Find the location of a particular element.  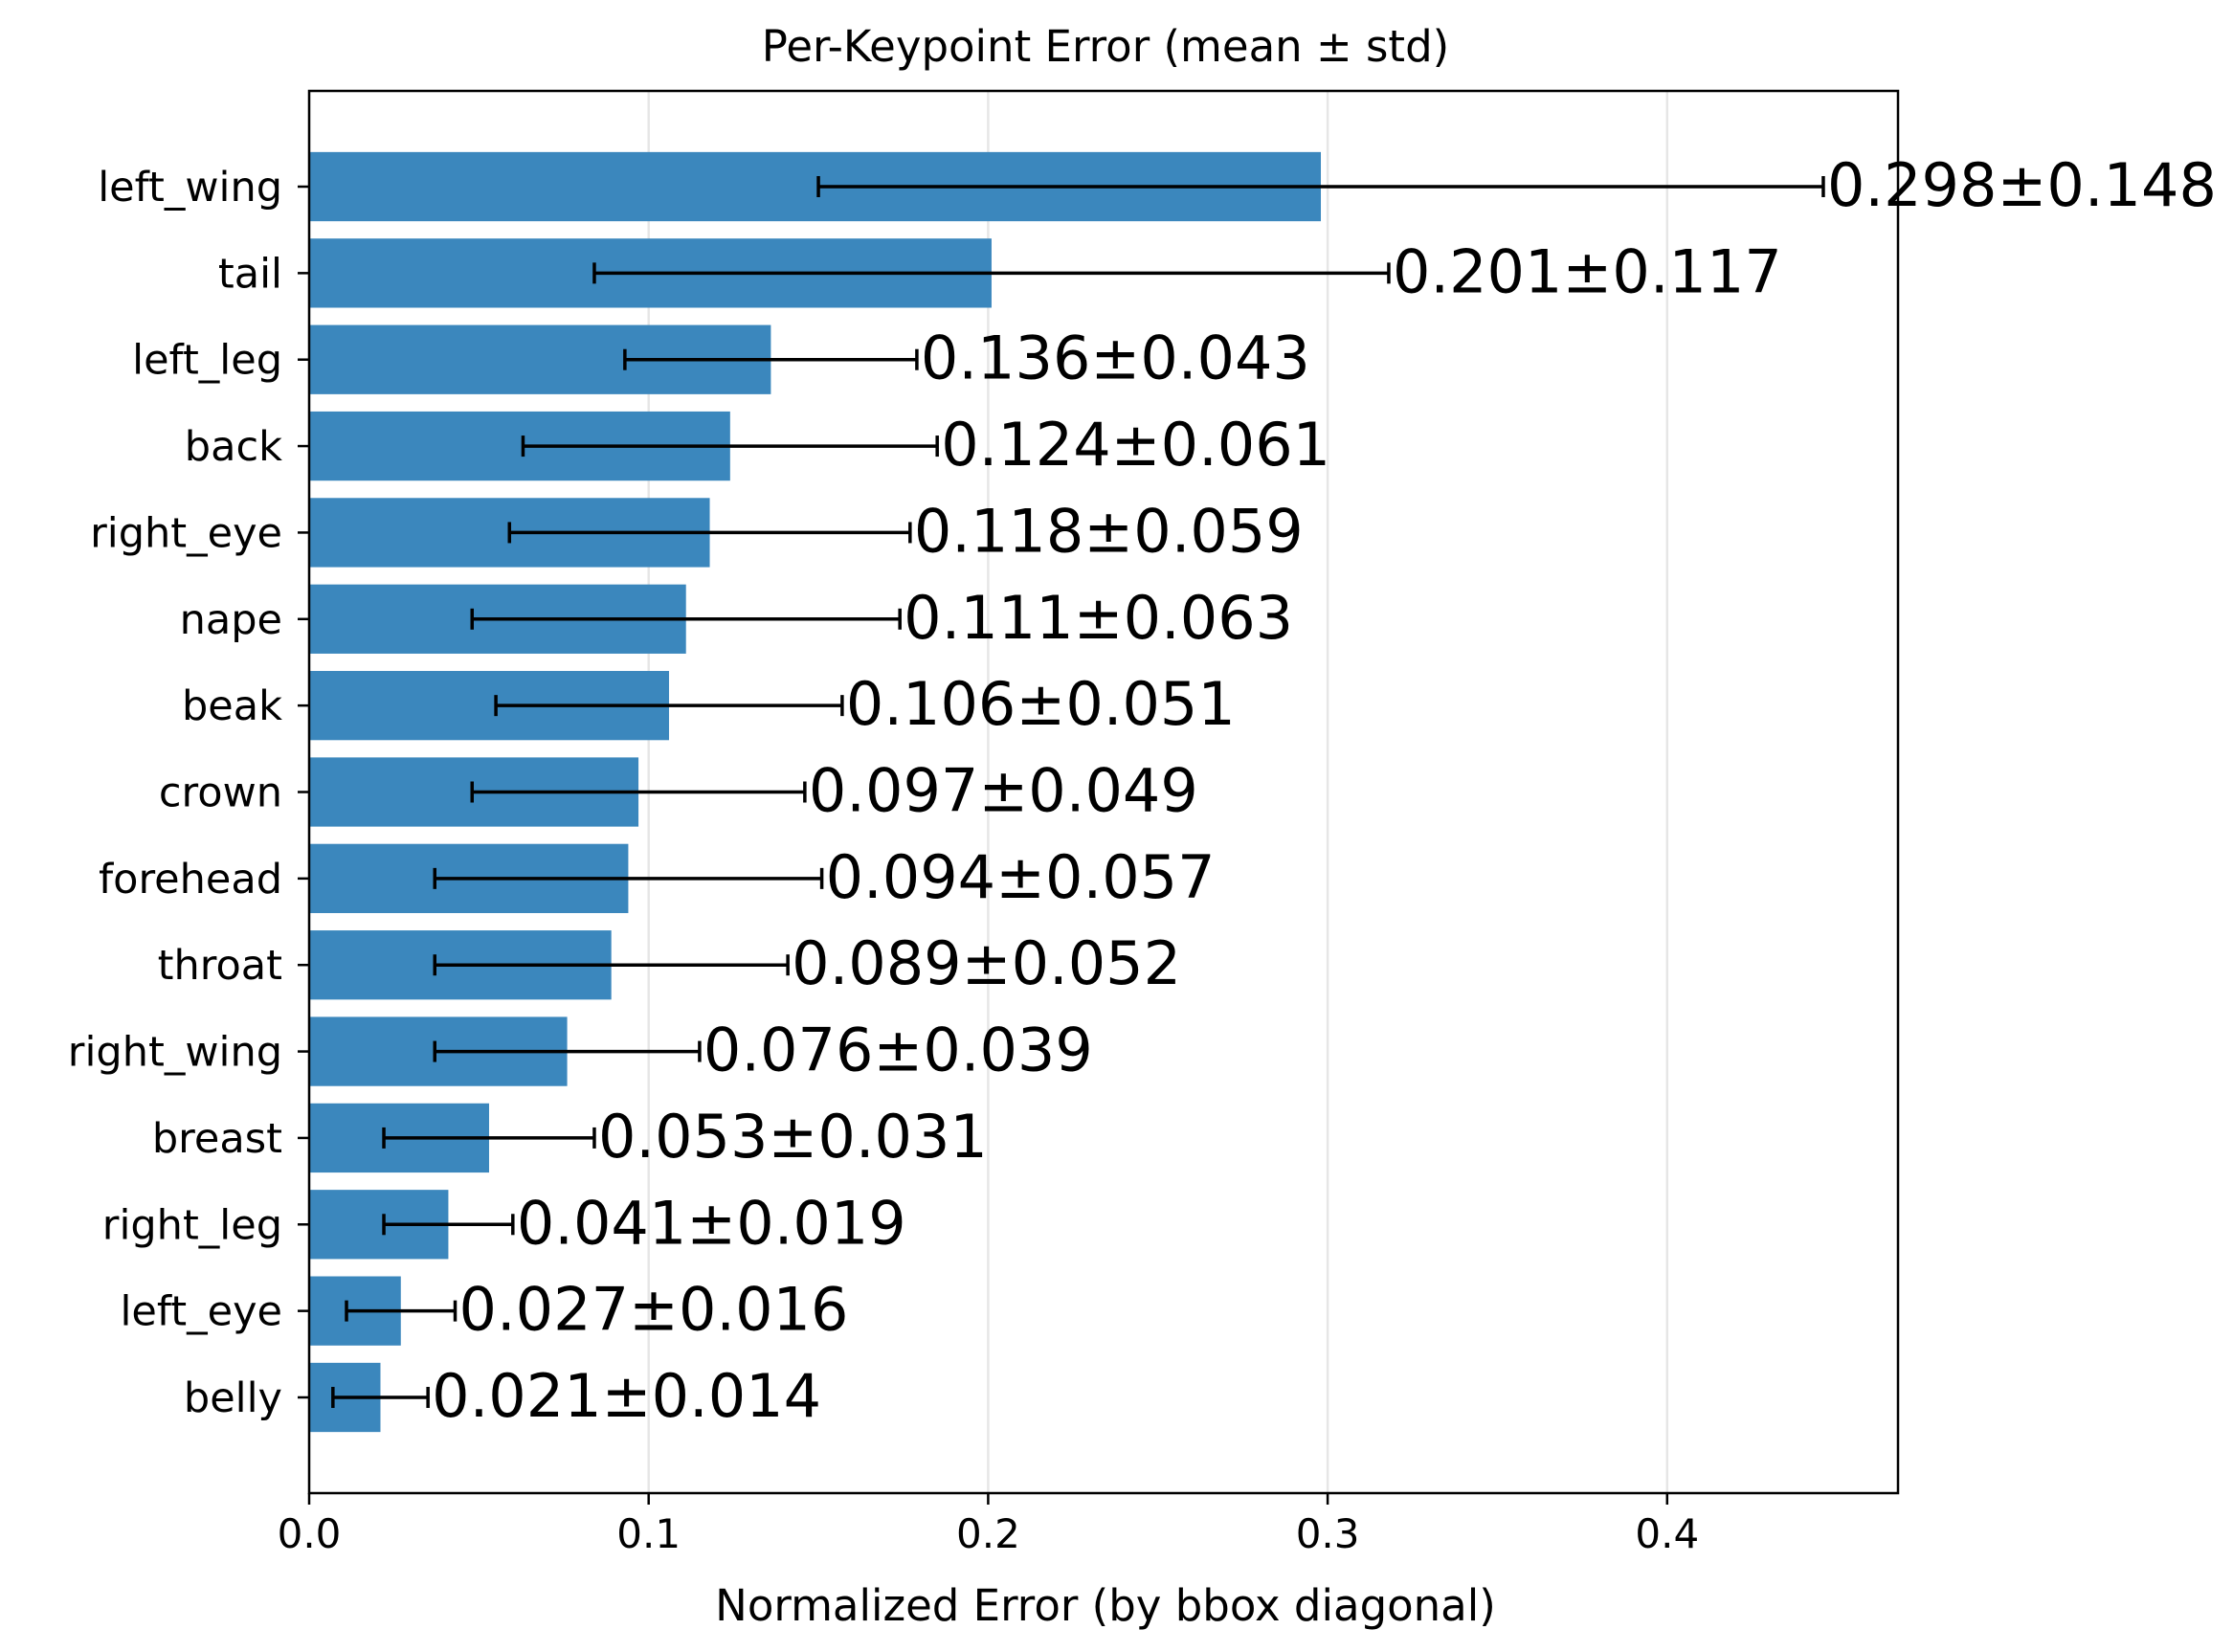

y-tick-label: beak is located at coordinates (232, 706).